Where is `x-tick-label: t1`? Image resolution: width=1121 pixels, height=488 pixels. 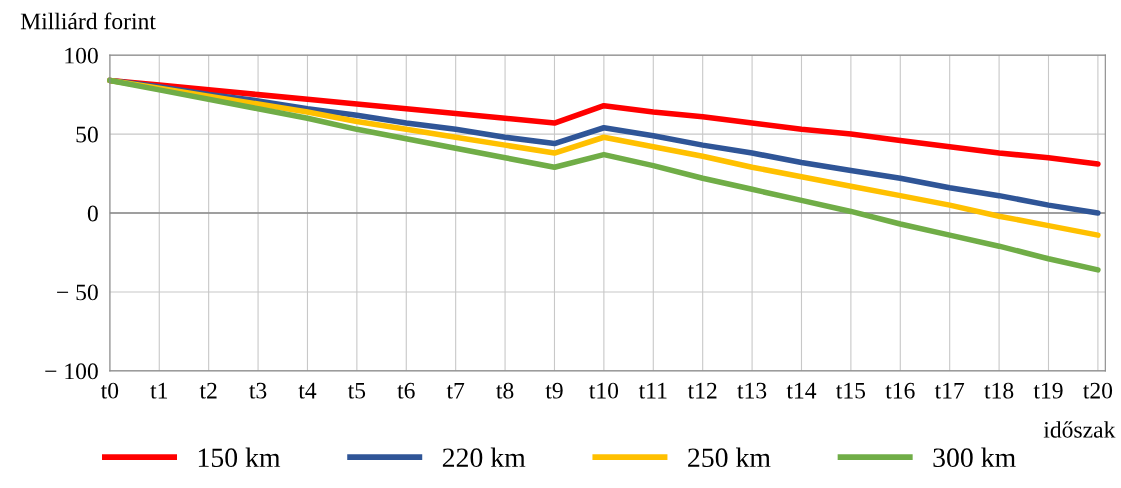 x-tick-label: t1 is located at coordinates (159, 390).